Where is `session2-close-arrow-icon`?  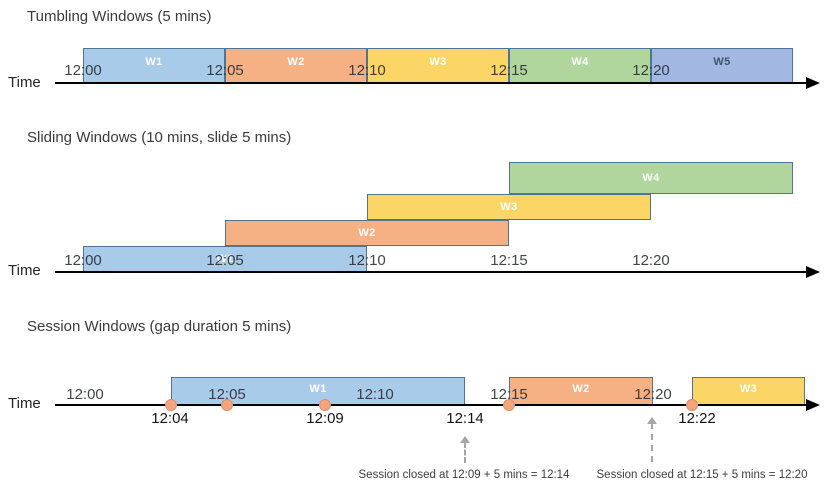 session2-close-arrow-icon is located at coordinates (652, 420).